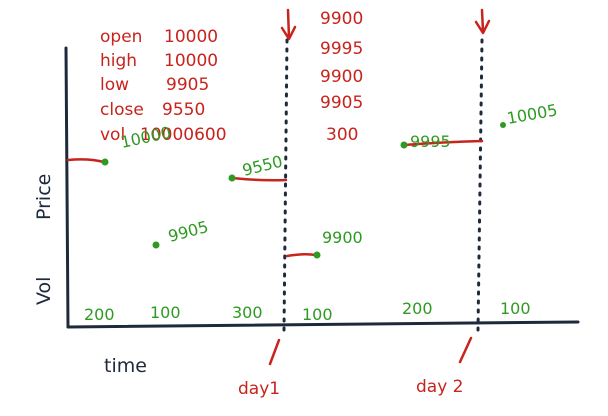 This screenshot has width=608, height=416. Describe the element at coordinates (341, 19) in the screenshot. I see `summary-right-open: 9900` at that location.